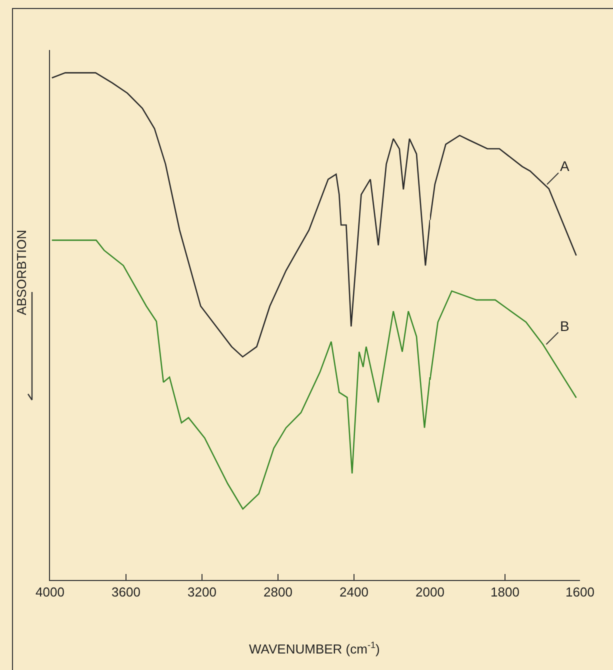 Image resolution: width=613 pixels, height=670 pixels. Describe the element at coordinates (354, 592) in the screenshot. I see `x-tick-label: 2400` at that location.